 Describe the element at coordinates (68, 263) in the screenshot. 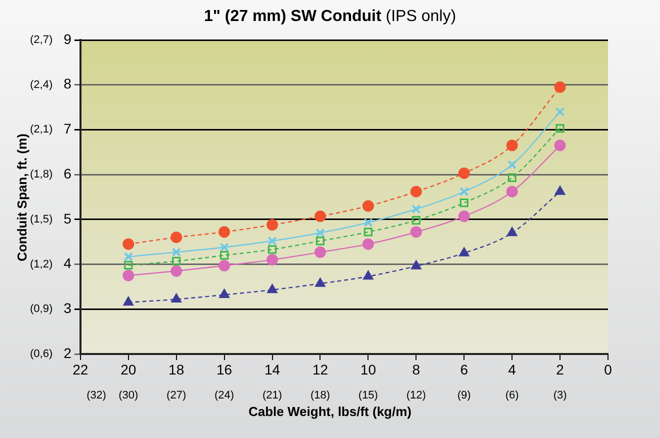

I see `y-tick-label: 4` at that location.